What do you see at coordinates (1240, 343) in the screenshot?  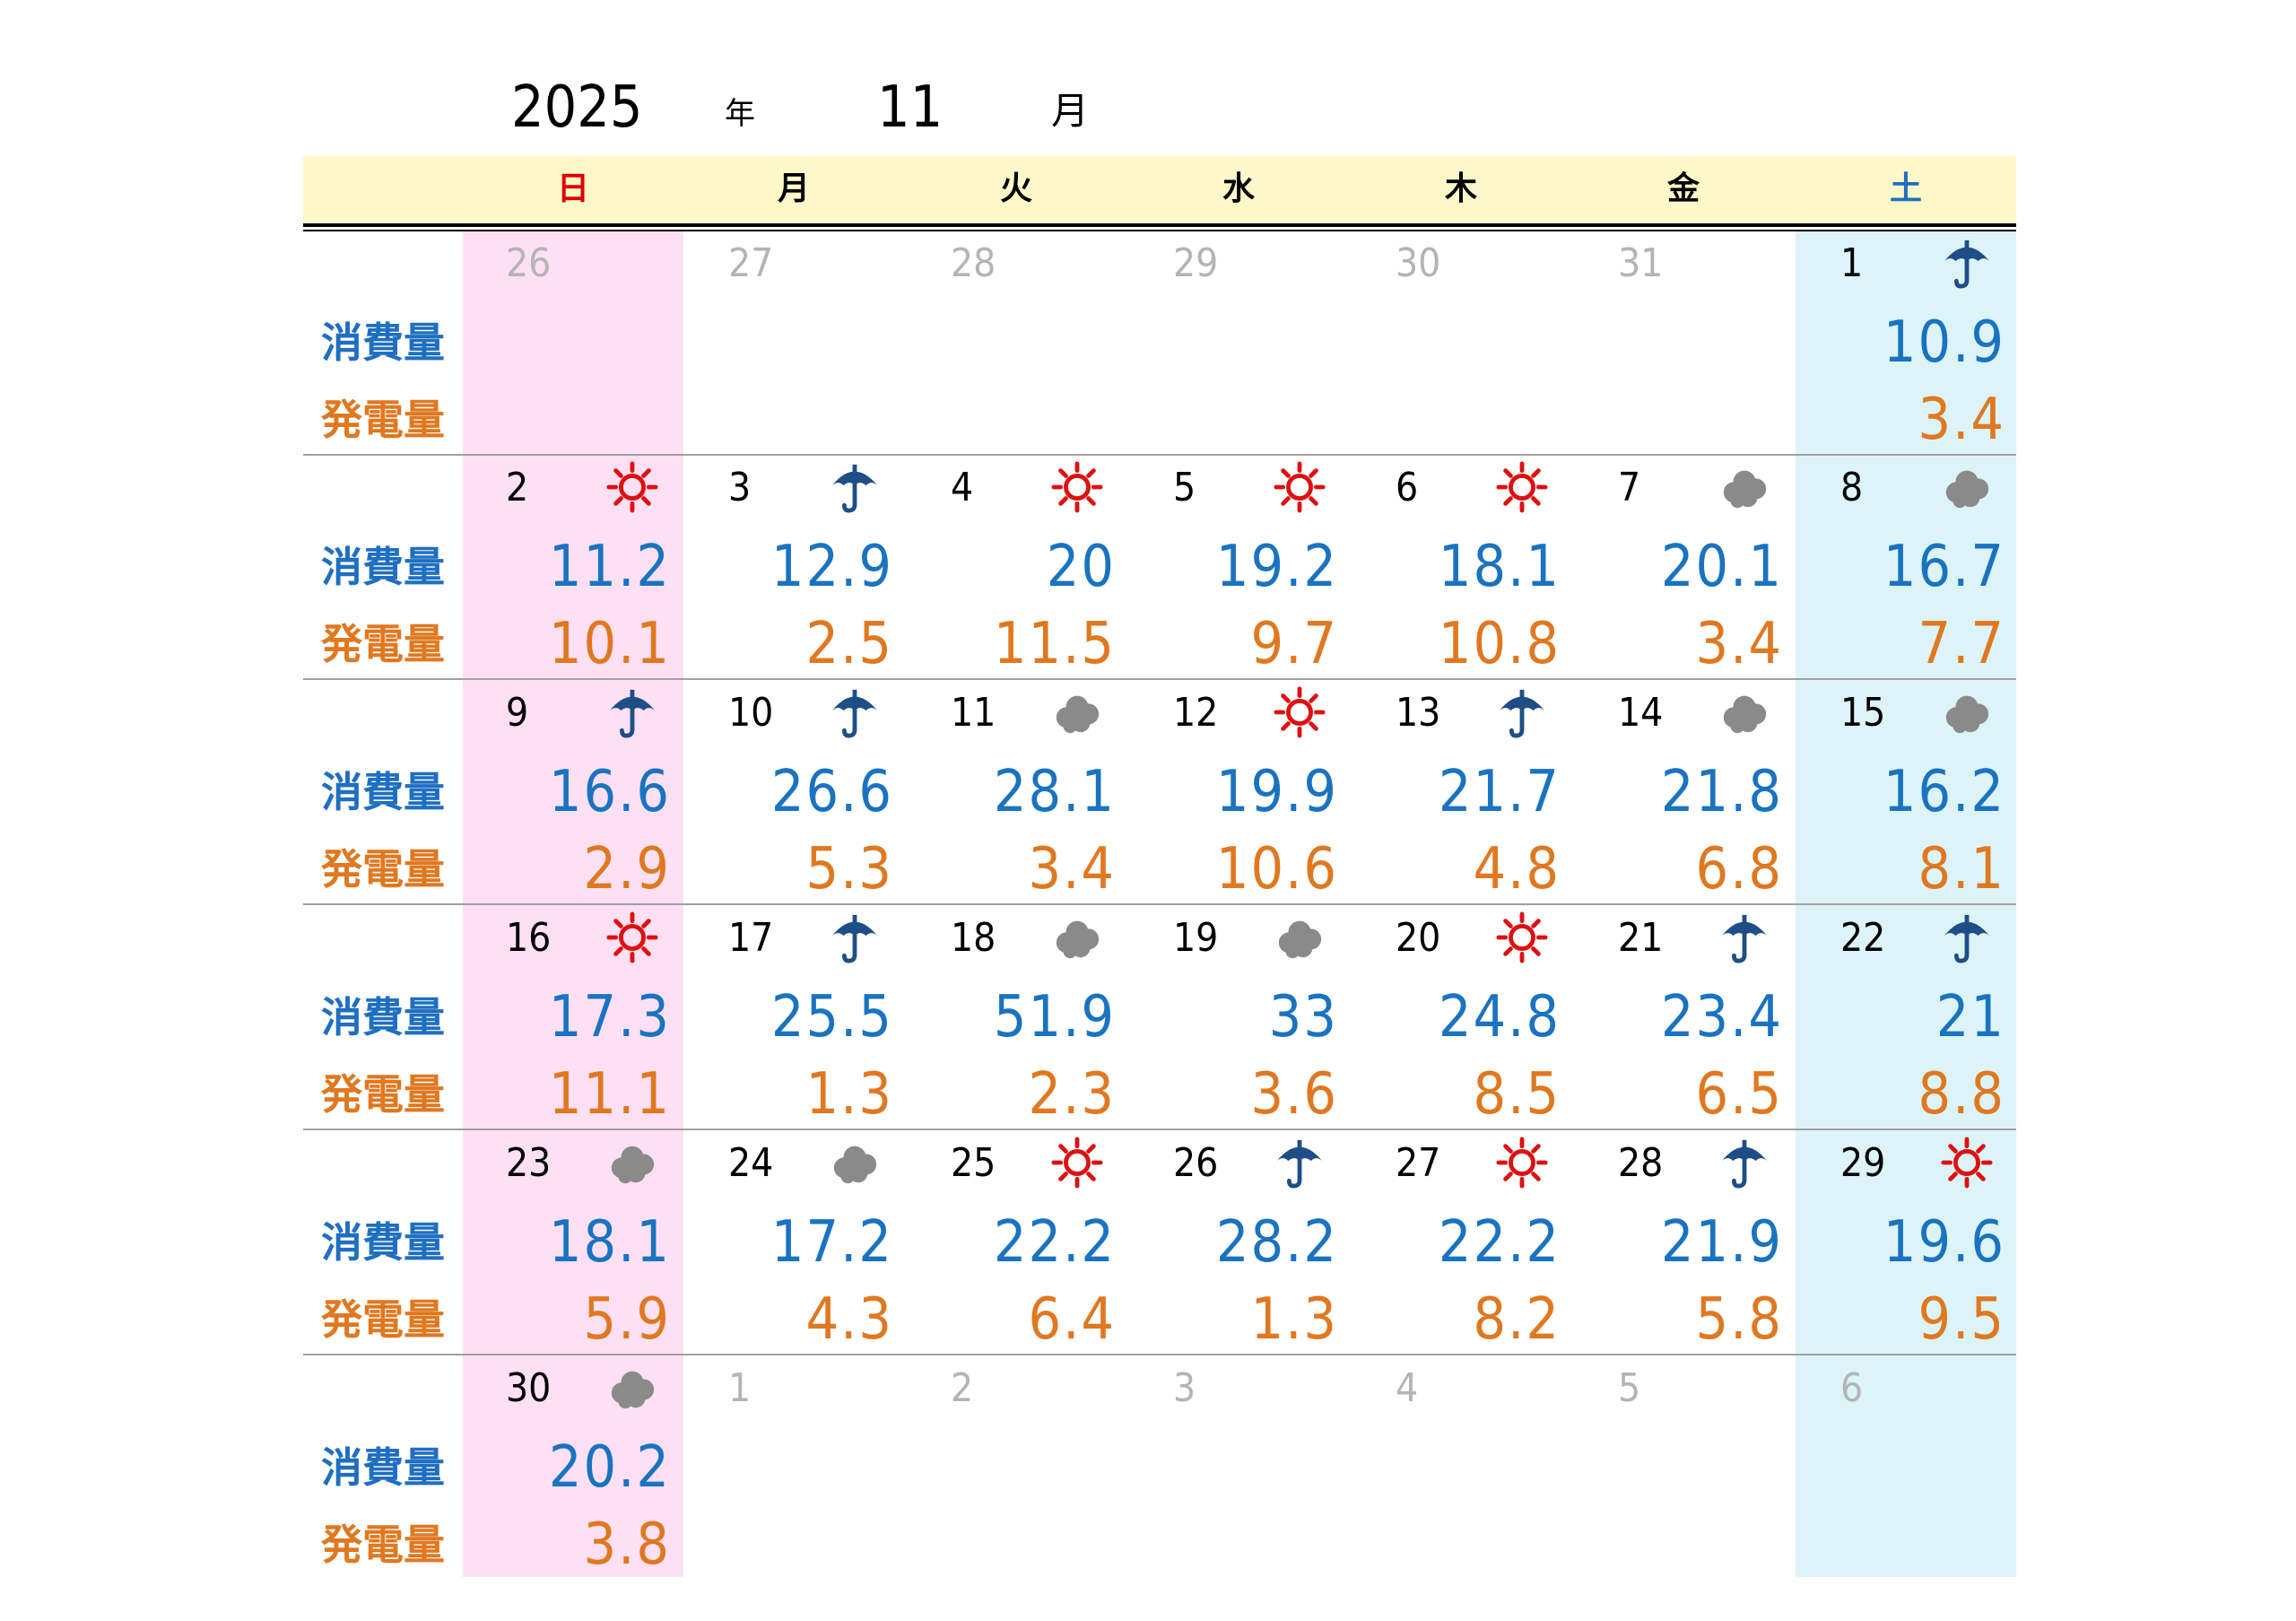 I see `day-cell: 29` at bounding box center [1240, 343].